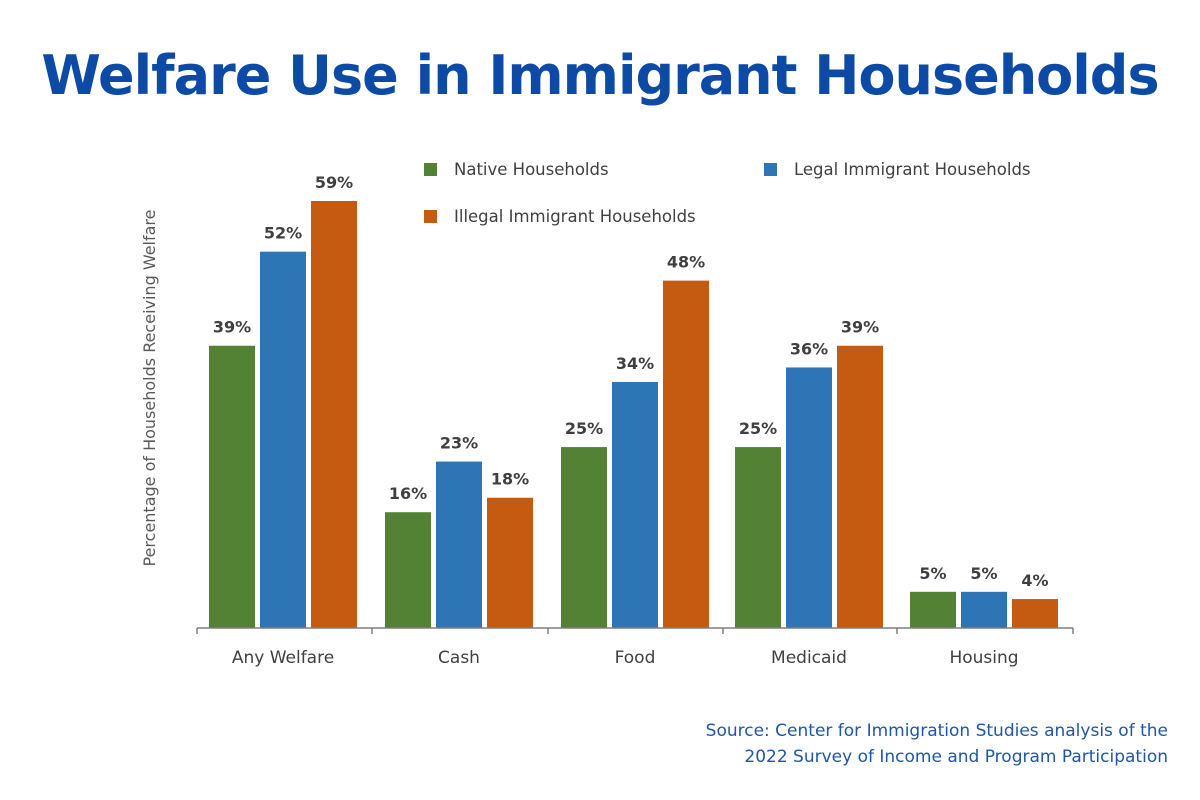  I want to click on data-label: 36%, so click(809, 348).